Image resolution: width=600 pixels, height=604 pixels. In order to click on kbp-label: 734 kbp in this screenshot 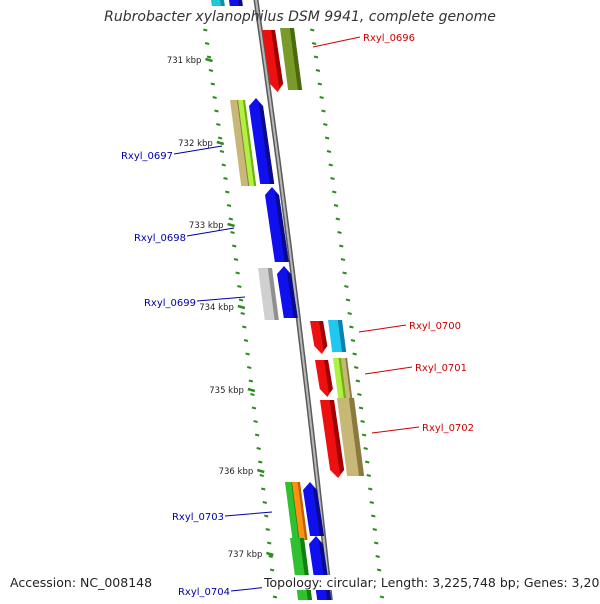, I will do `click(216, 308)`.